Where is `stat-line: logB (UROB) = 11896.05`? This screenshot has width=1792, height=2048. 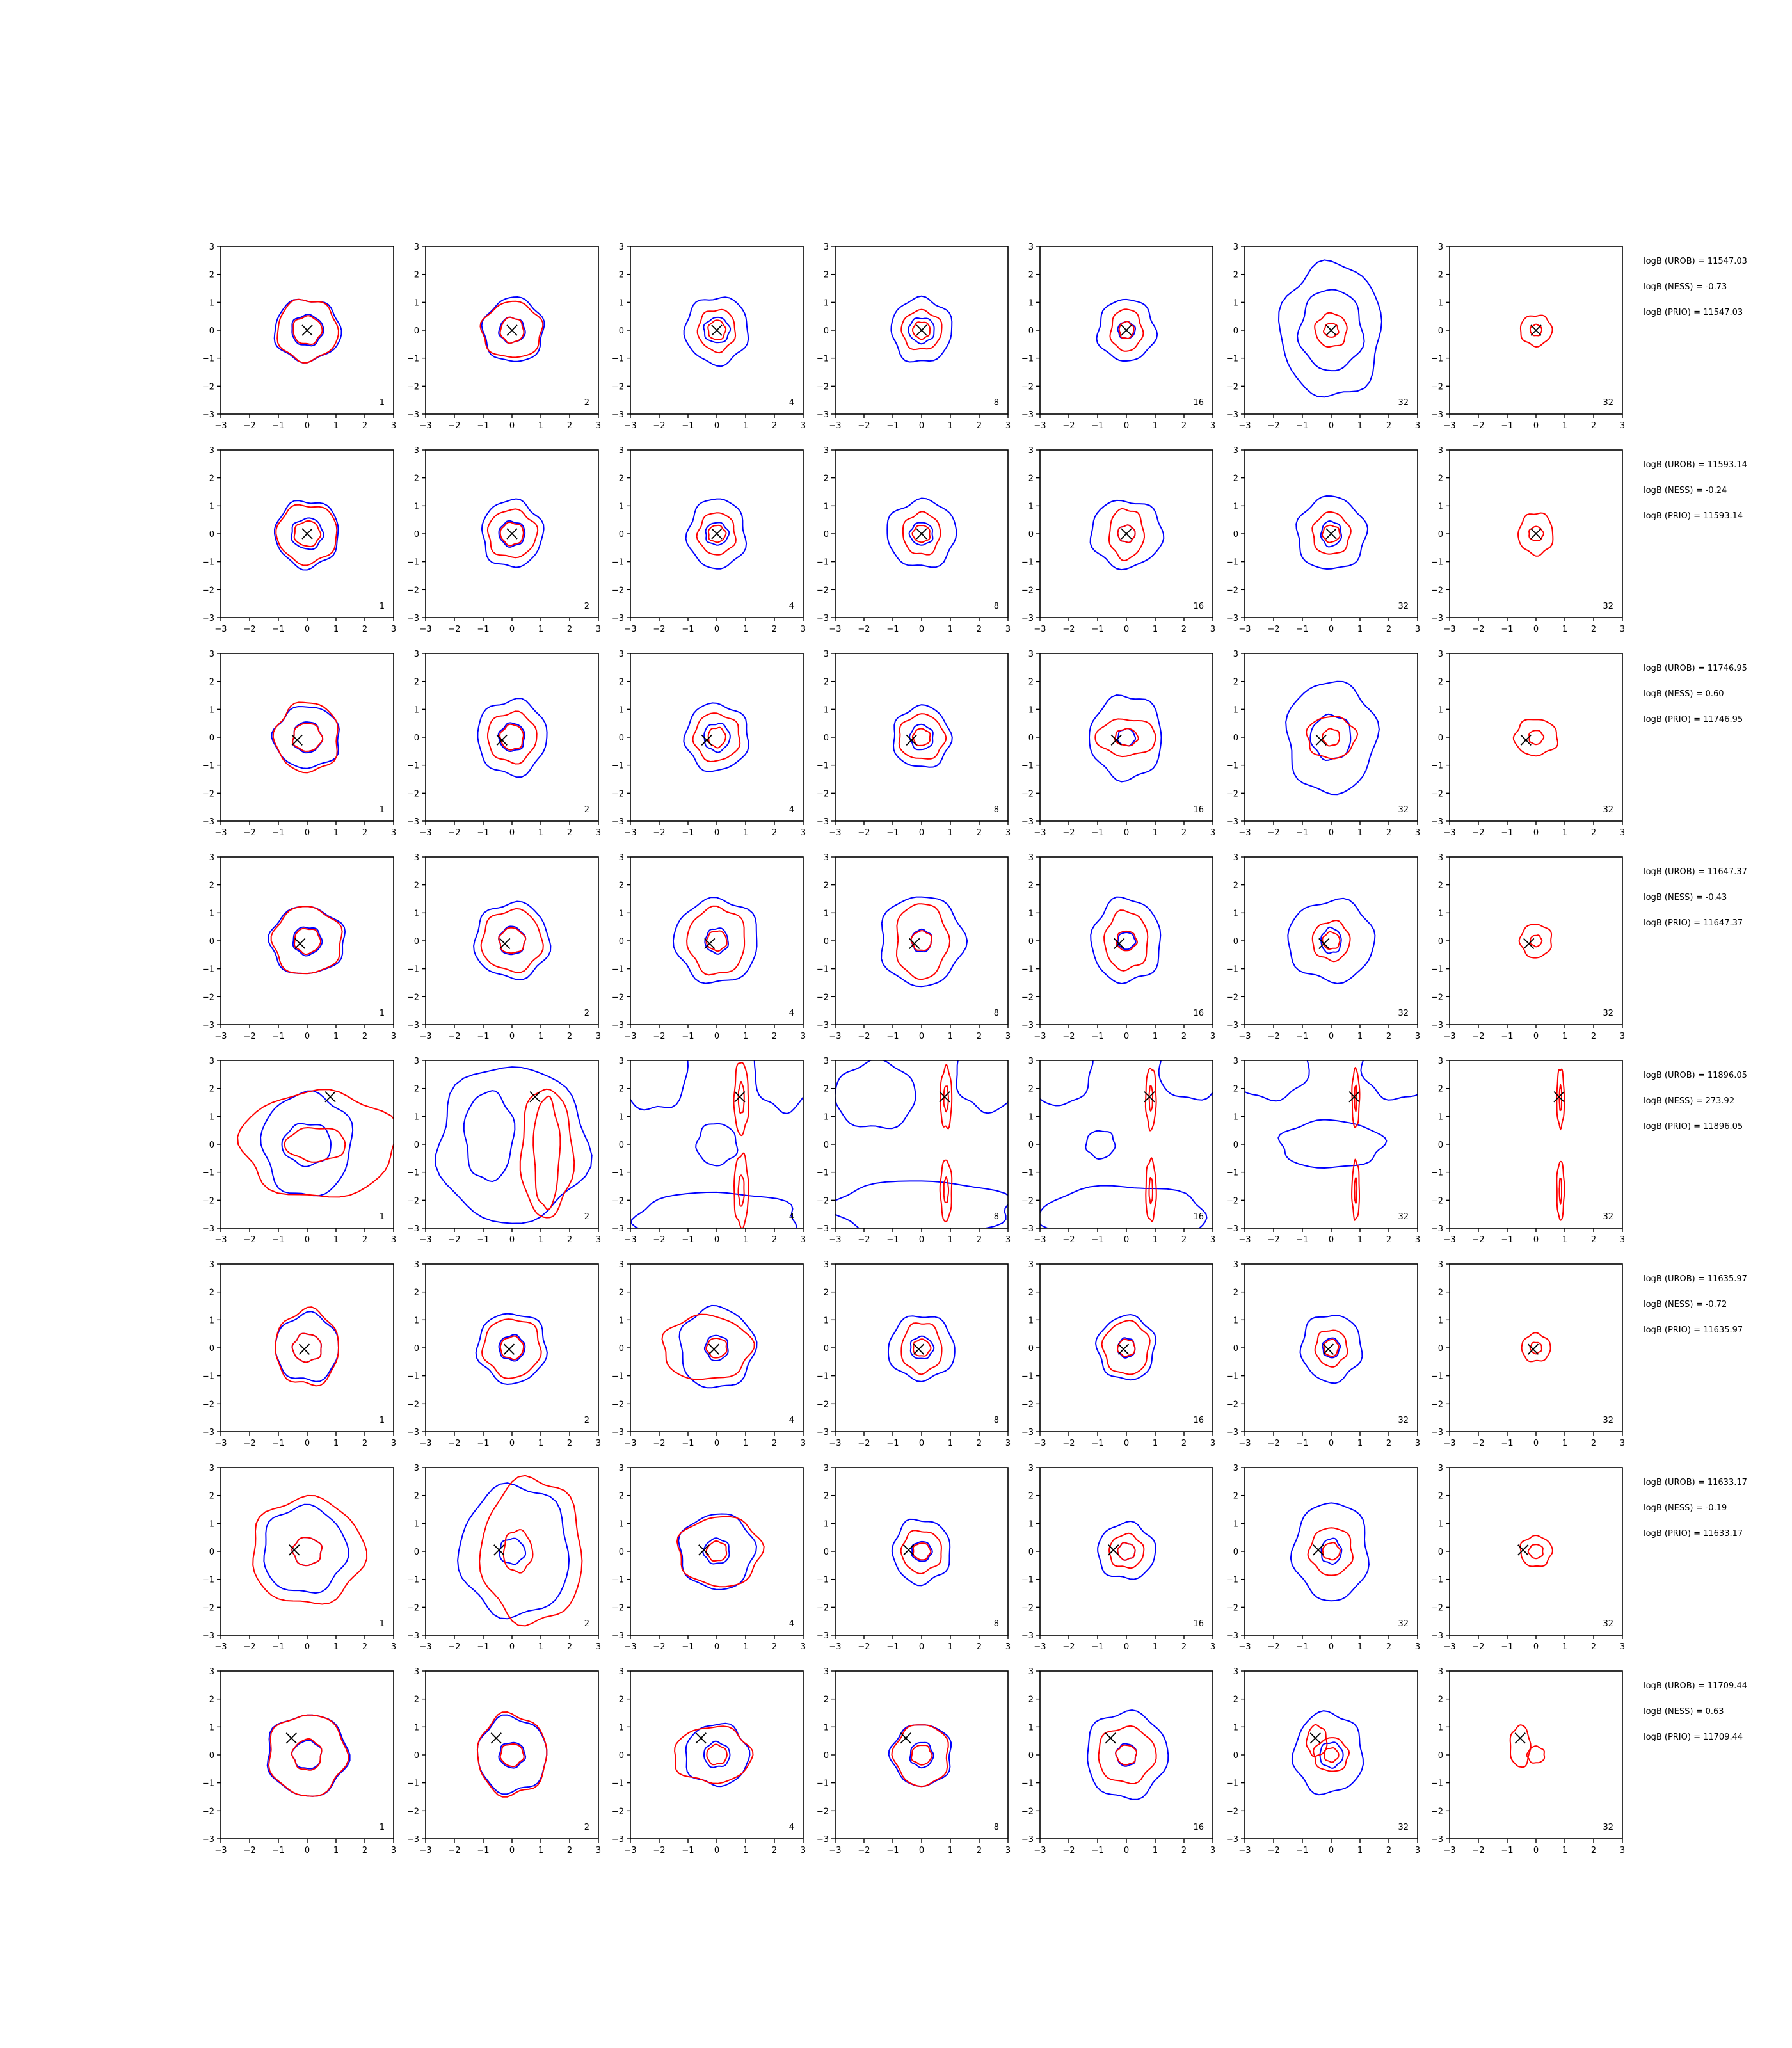
stat-line: logB (UROB) = 11896.05 is located at coordinates (1695, 1075).